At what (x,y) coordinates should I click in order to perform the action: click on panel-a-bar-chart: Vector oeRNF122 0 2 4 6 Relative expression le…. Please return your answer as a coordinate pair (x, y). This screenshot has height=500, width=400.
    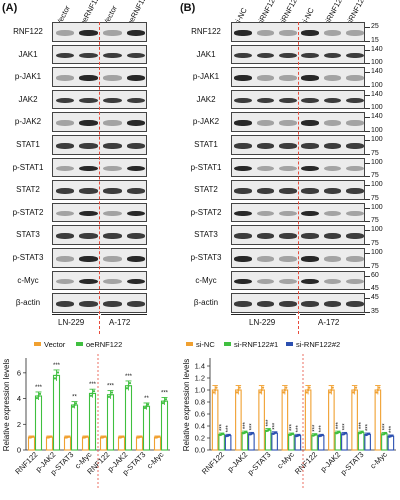
    Looking at the image, I should click on (86, 415).